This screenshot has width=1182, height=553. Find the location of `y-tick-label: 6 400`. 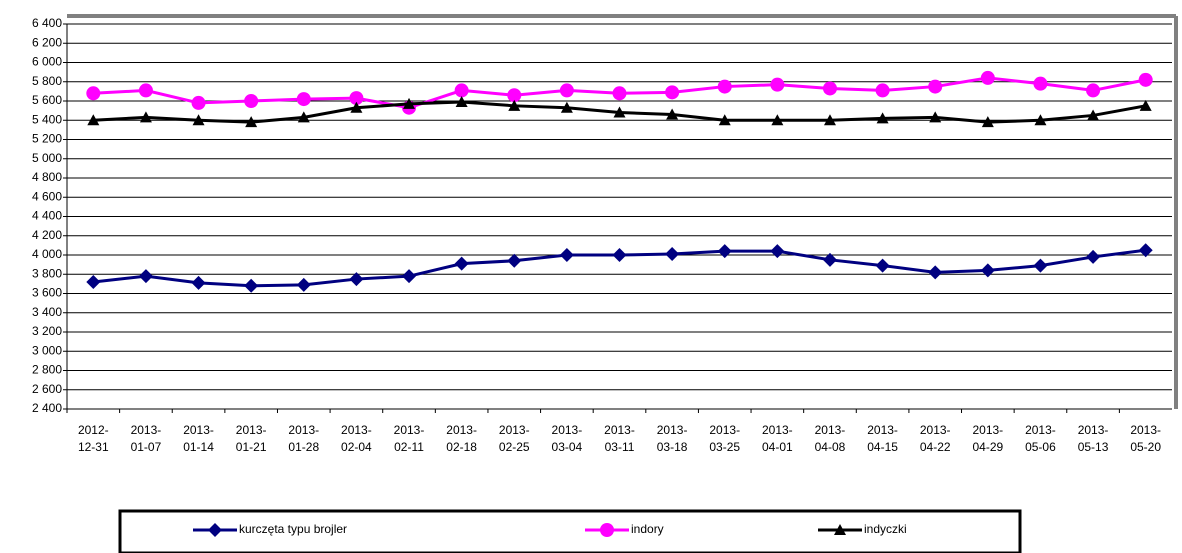

y-tick-label: 6 400 is located at coordinates (47, 23).